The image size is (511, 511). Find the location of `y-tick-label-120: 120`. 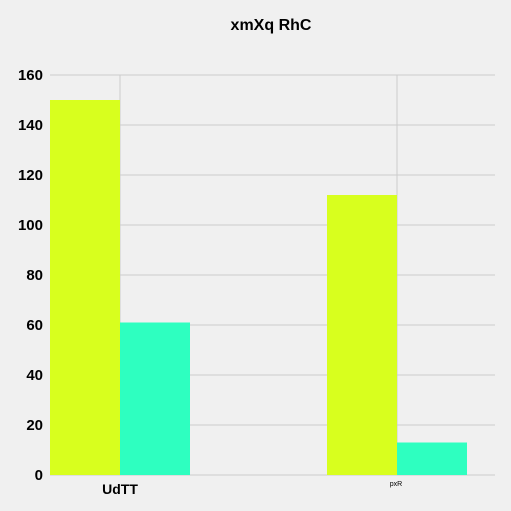

y-tick-label-120: 120 is located at coordinates (30, 175).